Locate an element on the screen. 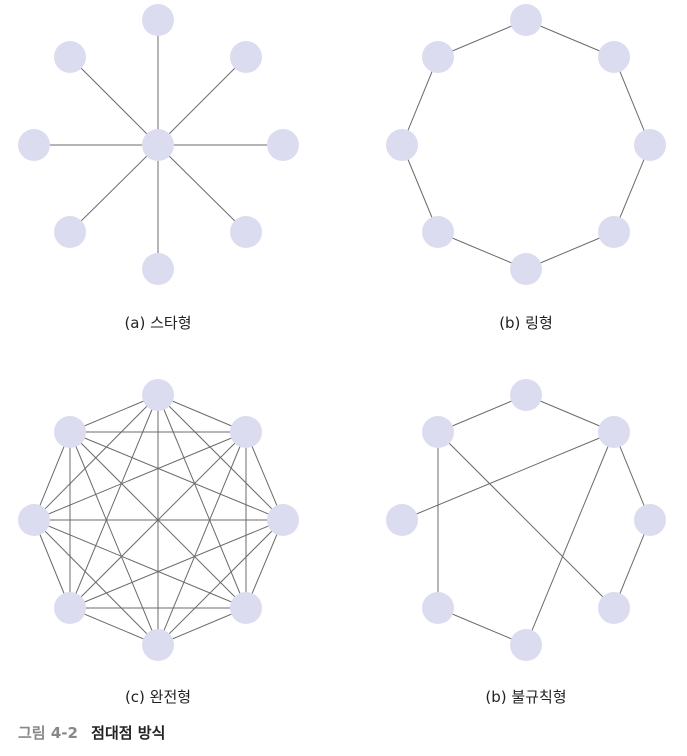 The height and width of the screenshot is (756, 687). figure-caption: 그림 4-2 점대점 방식 is located at coordinates (91, 732).